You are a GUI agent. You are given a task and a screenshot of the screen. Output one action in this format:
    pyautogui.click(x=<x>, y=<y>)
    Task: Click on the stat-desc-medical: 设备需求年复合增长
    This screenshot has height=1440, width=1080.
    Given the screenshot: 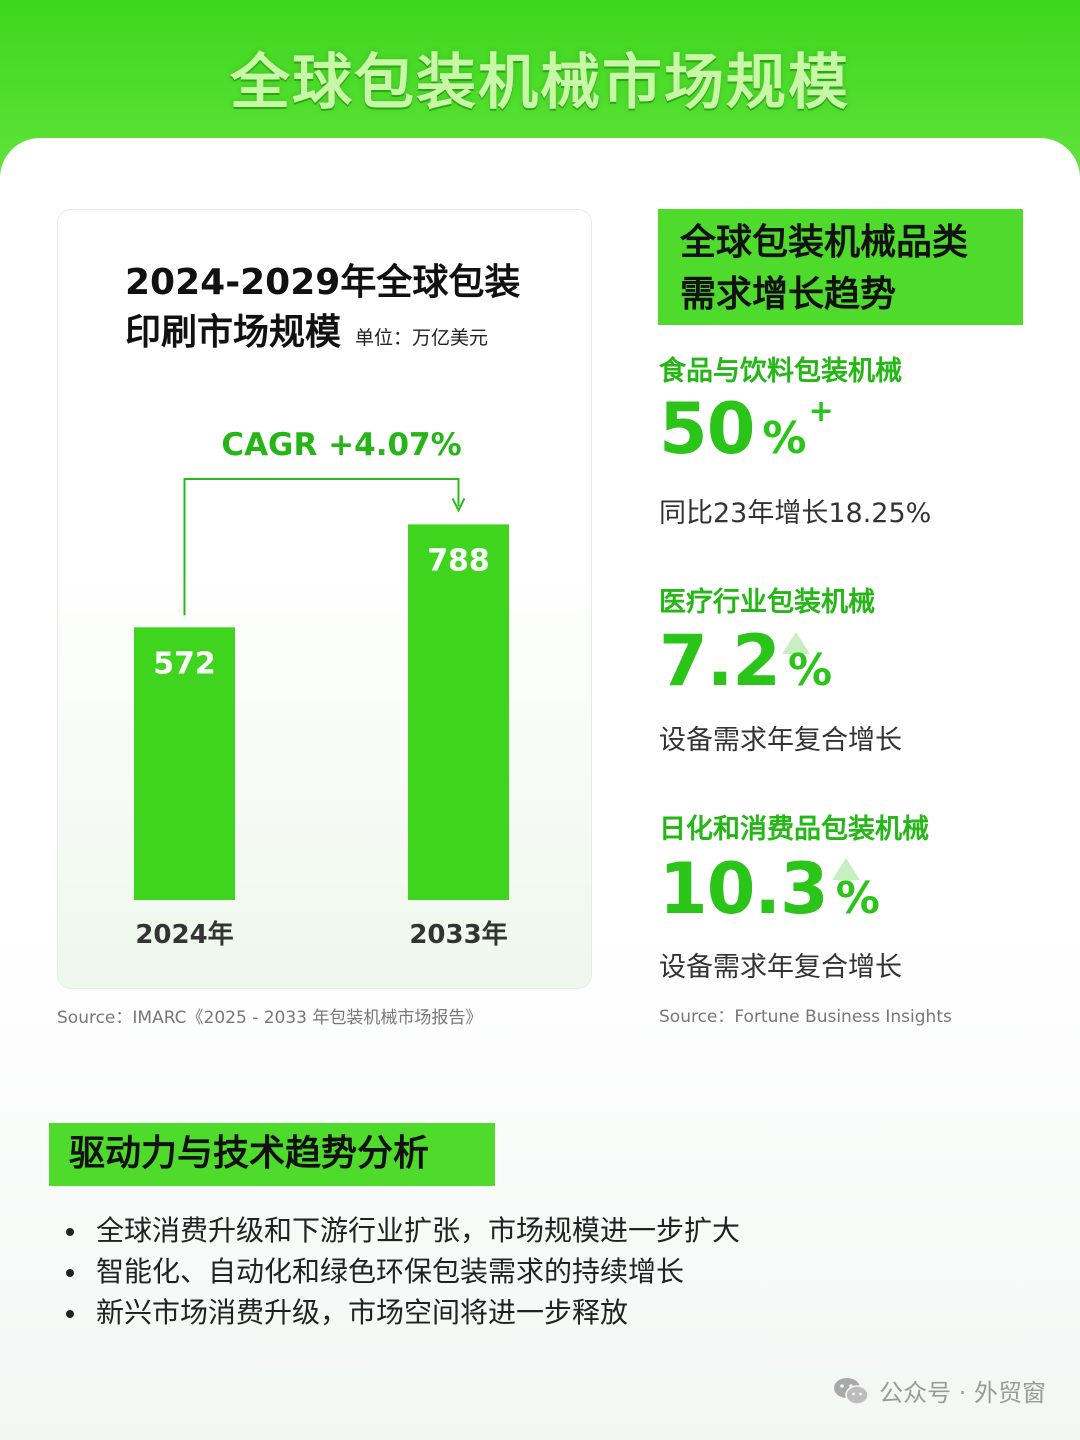 What is the action you would take?
    pyautogui.click(x=780, y=740)
    